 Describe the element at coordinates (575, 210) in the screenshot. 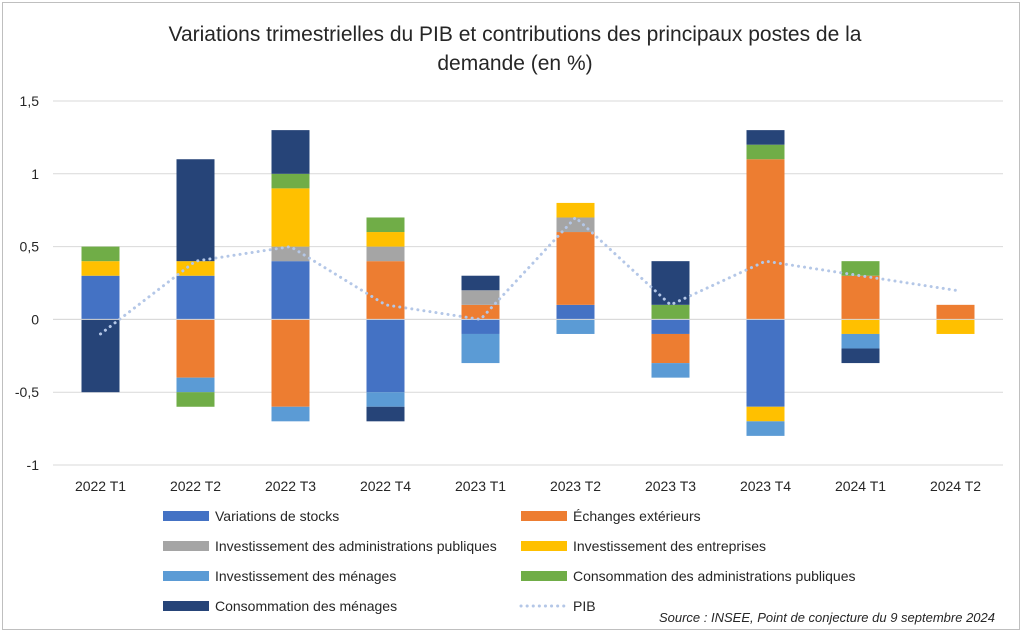

I see `bar-segment-s3-c5` at that location.